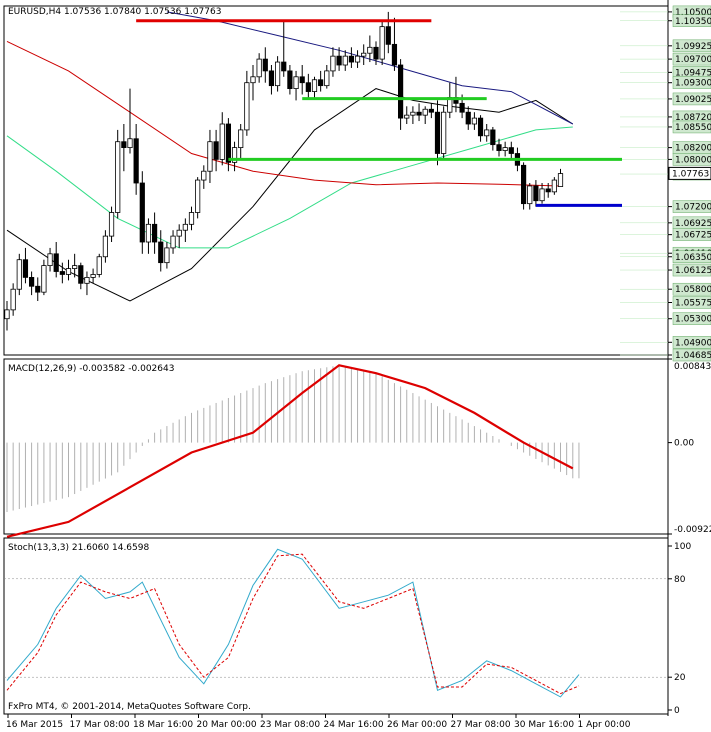 This screenshot has width=711, height=732. I want to click on x-tick-label-4: 23 Mar 08:00, so click(290, 725).